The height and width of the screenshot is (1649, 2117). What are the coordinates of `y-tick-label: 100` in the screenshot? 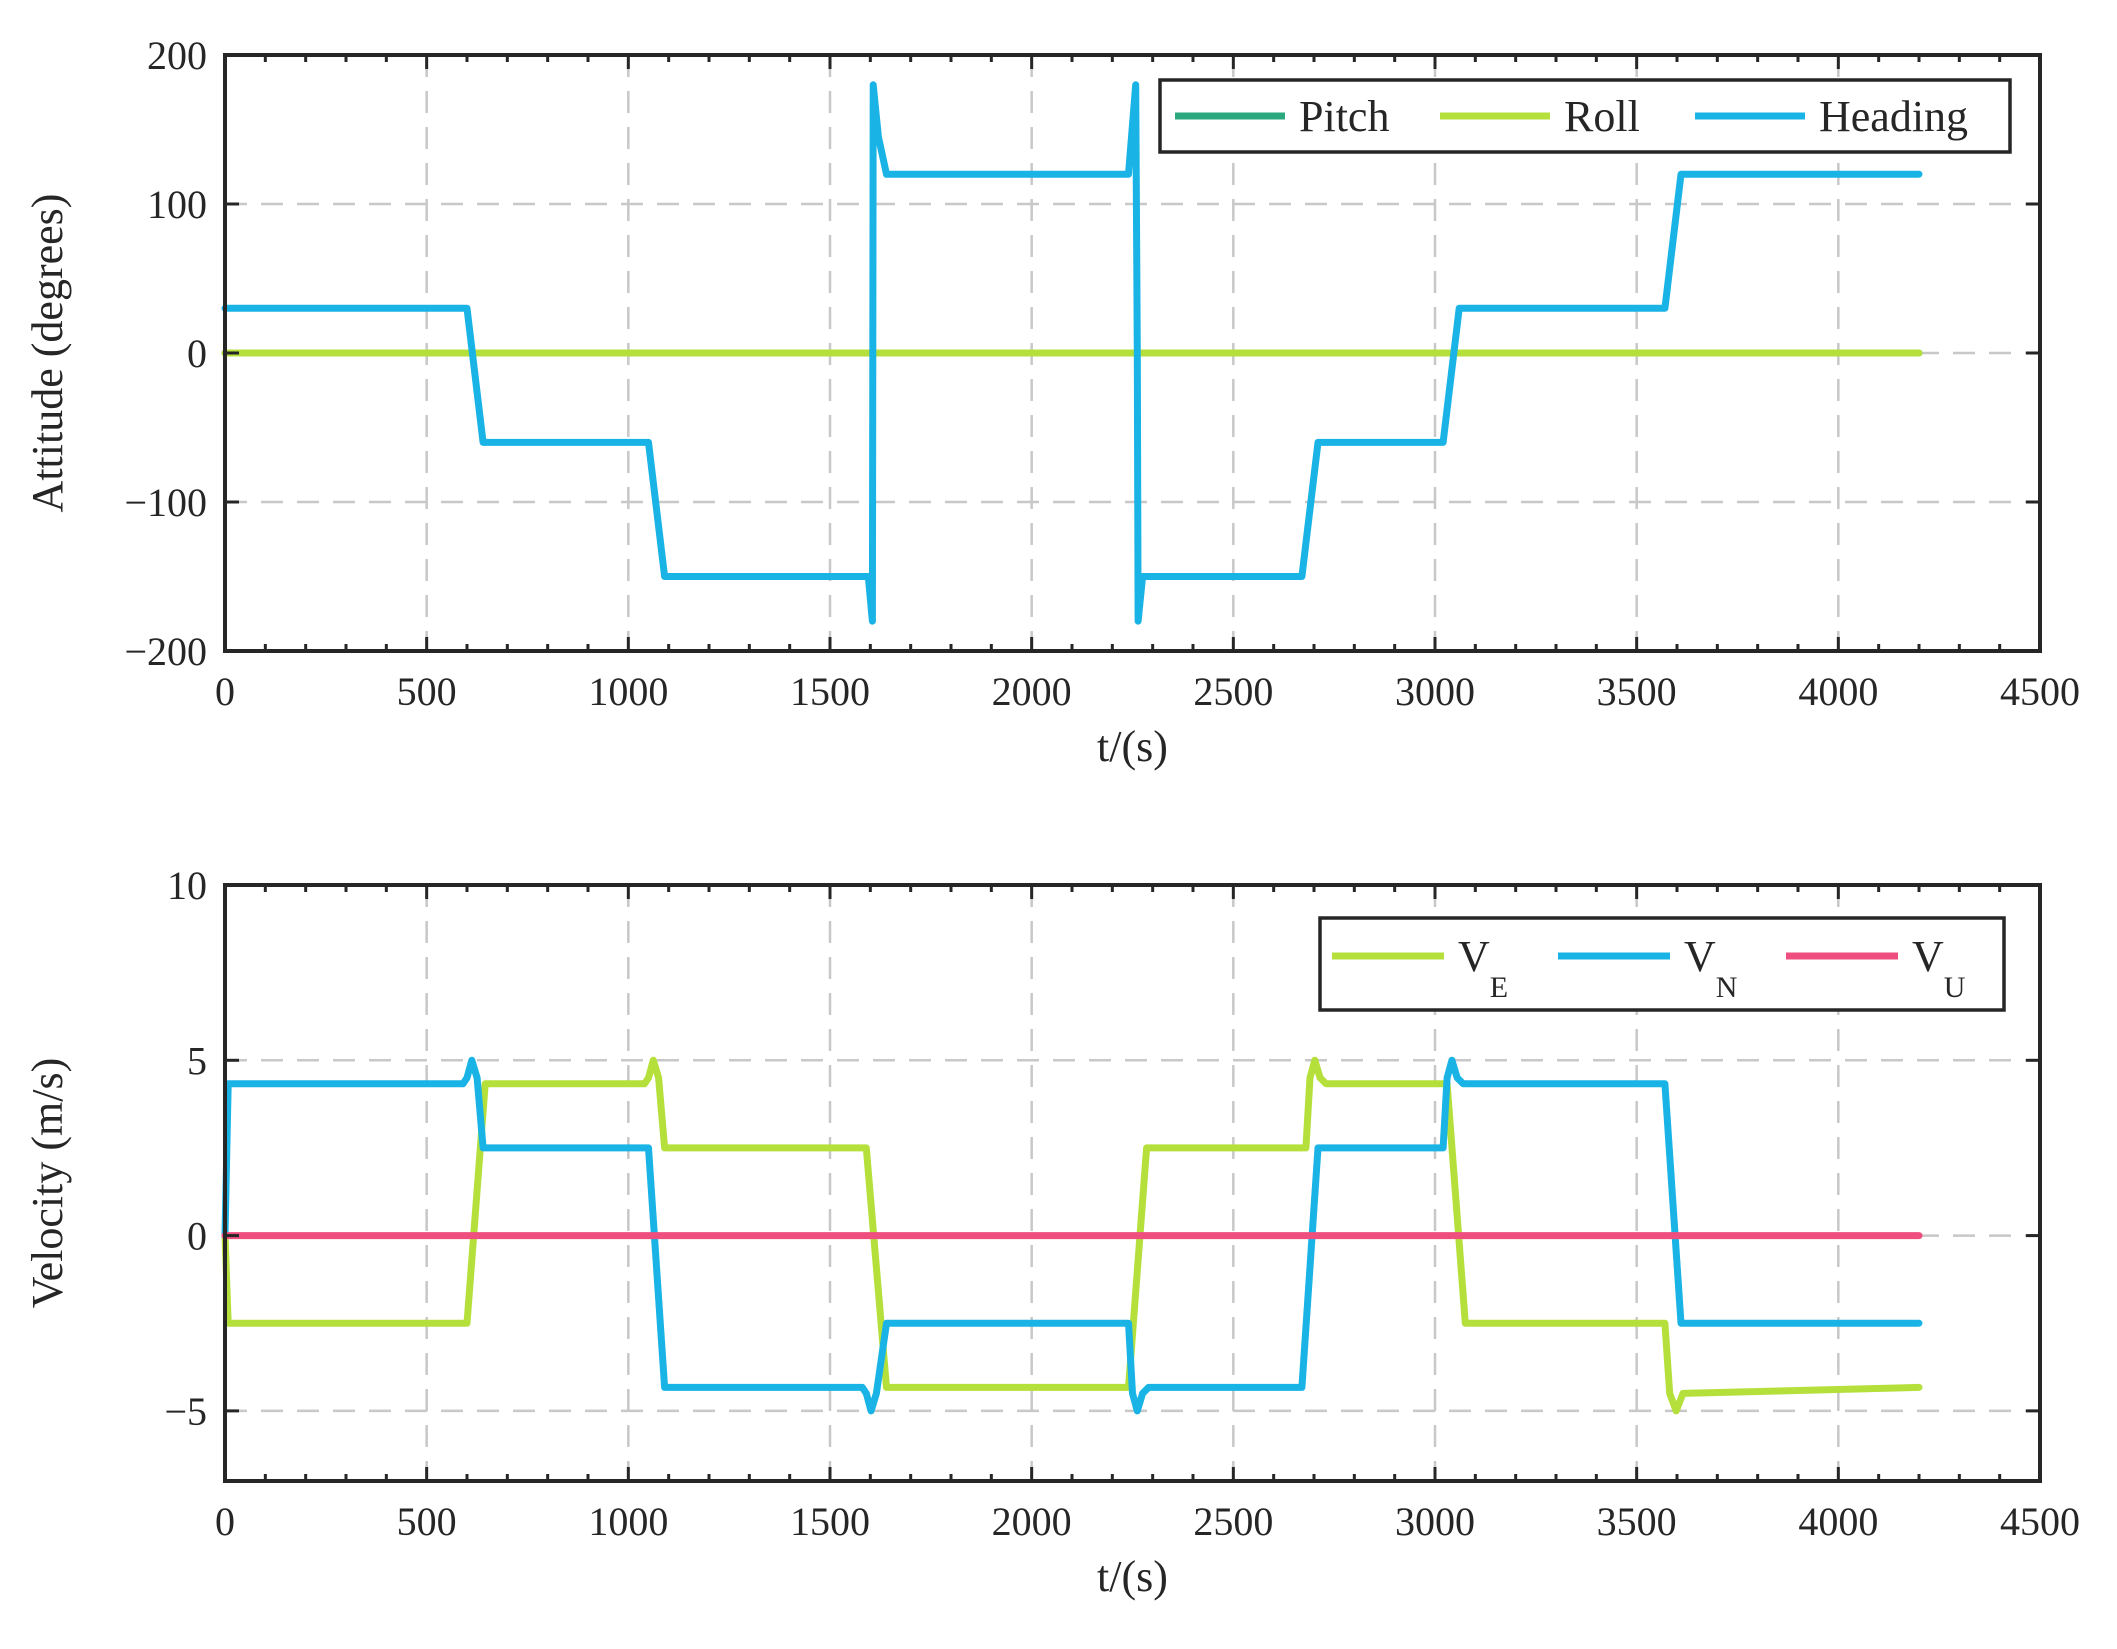 It's located at (177, 204).